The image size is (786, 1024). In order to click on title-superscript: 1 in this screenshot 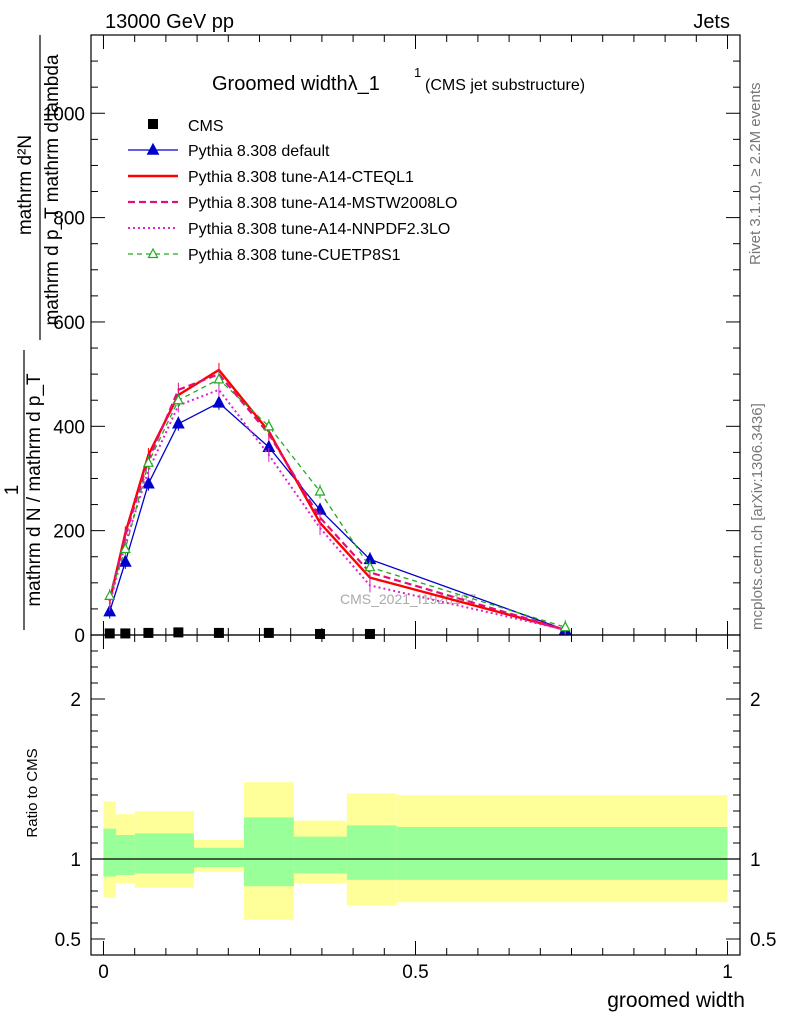, I will do `click(417, 72)`.